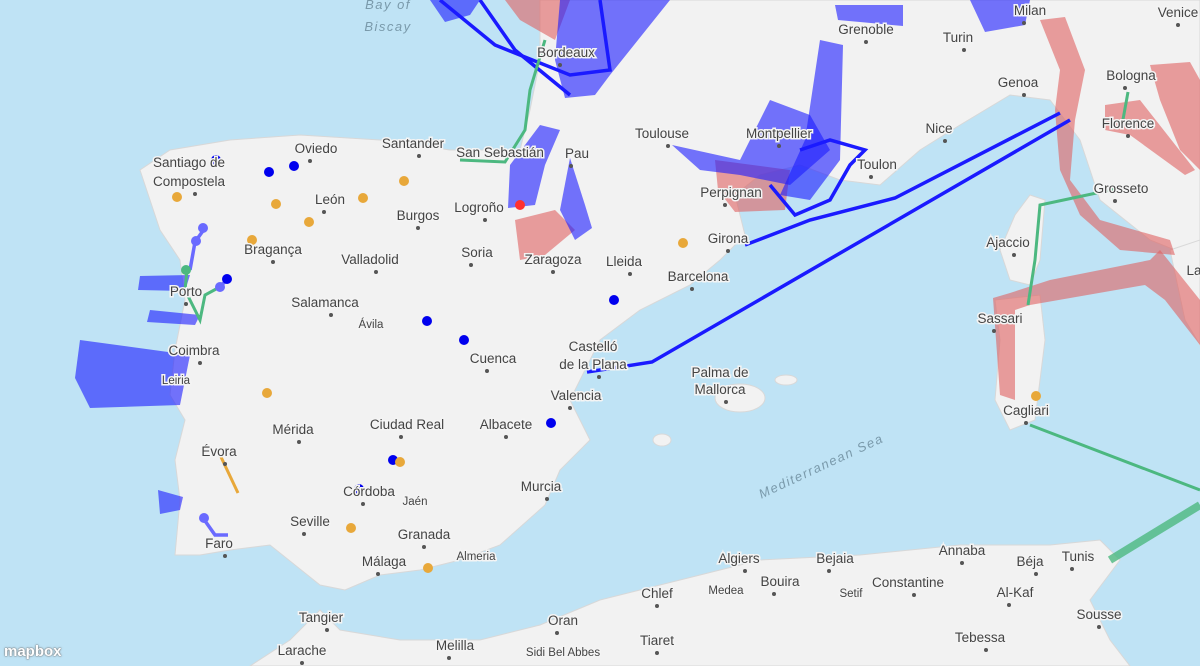 The width and height of the screenshot is (1200, 666). I want to click on city-label: Florence, so click(1128, 123).